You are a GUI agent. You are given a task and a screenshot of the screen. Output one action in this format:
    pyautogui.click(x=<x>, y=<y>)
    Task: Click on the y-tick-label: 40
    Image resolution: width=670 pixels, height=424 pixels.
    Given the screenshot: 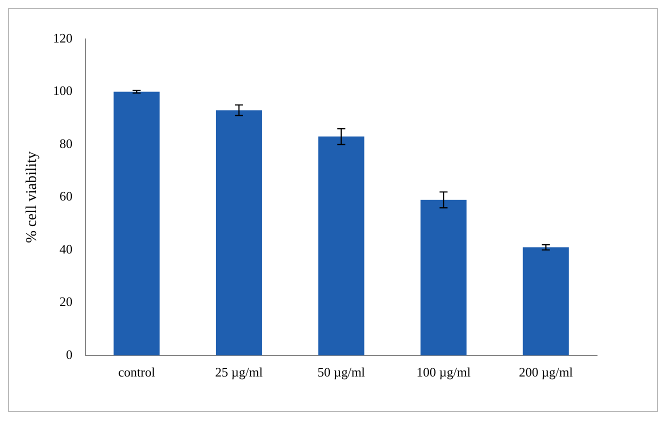 What is the action you would take?
    pyautogui.click(x=66, y=248)
    